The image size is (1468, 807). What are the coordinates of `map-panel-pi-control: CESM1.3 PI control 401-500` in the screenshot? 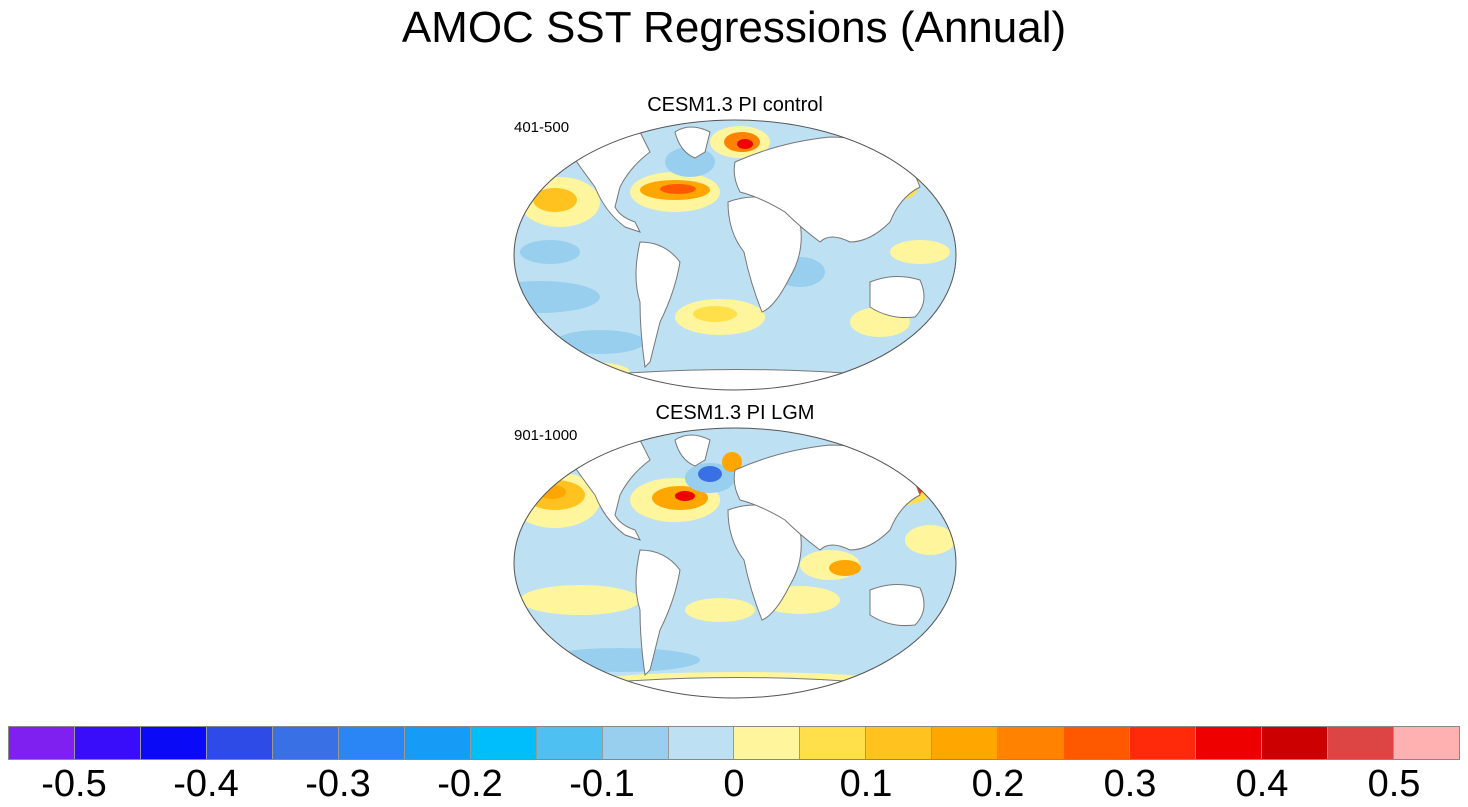 It's located at (735, 242).